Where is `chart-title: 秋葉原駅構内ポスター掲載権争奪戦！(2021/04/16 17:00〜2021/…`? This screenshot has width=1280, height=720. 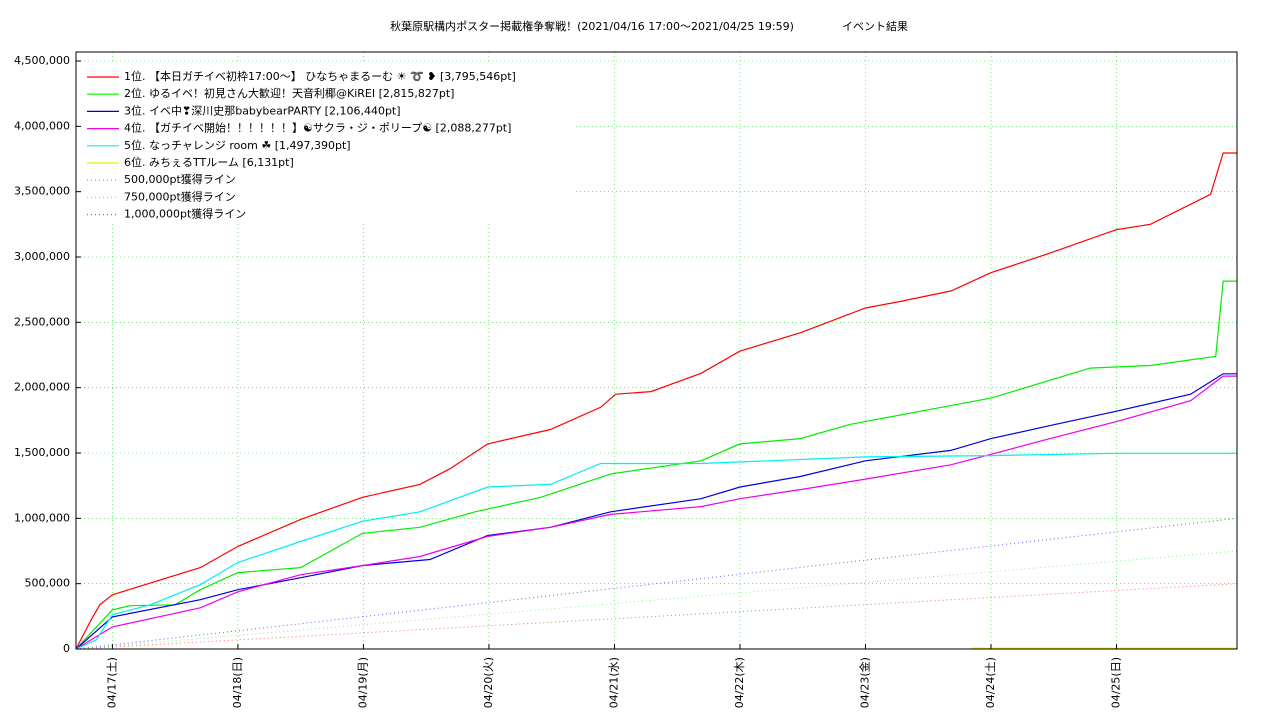
chart-title: 秋葉原駅構内ポスター掲載権争奪戦！(2021/04/16 17:00〜2021/… is located at coordinates (592, 26).